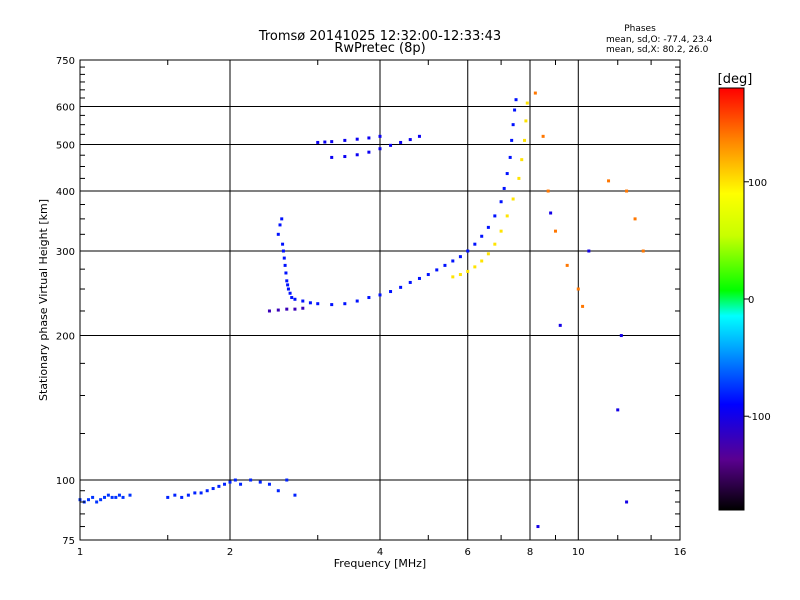  Describe the element at coordinates (657, 50) in the screenshot. I see `phase-stats-line2: mean, sd,X: 80.2, 26.0` at that location.